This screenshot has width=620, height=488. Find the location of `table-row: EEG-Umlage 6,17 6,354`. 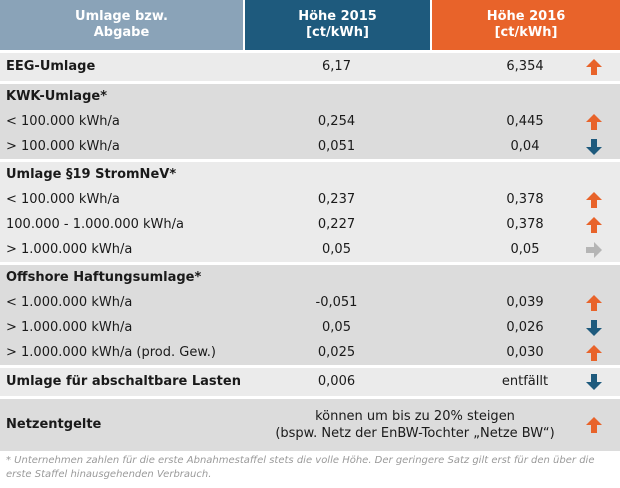

table-row: EEG-Umlage 6,17 6,354 is located at coordinates (310, 67).